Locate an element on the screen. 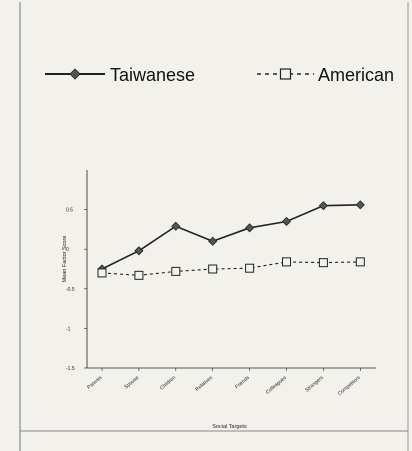  series-layer is located at coordinates (231, 240).